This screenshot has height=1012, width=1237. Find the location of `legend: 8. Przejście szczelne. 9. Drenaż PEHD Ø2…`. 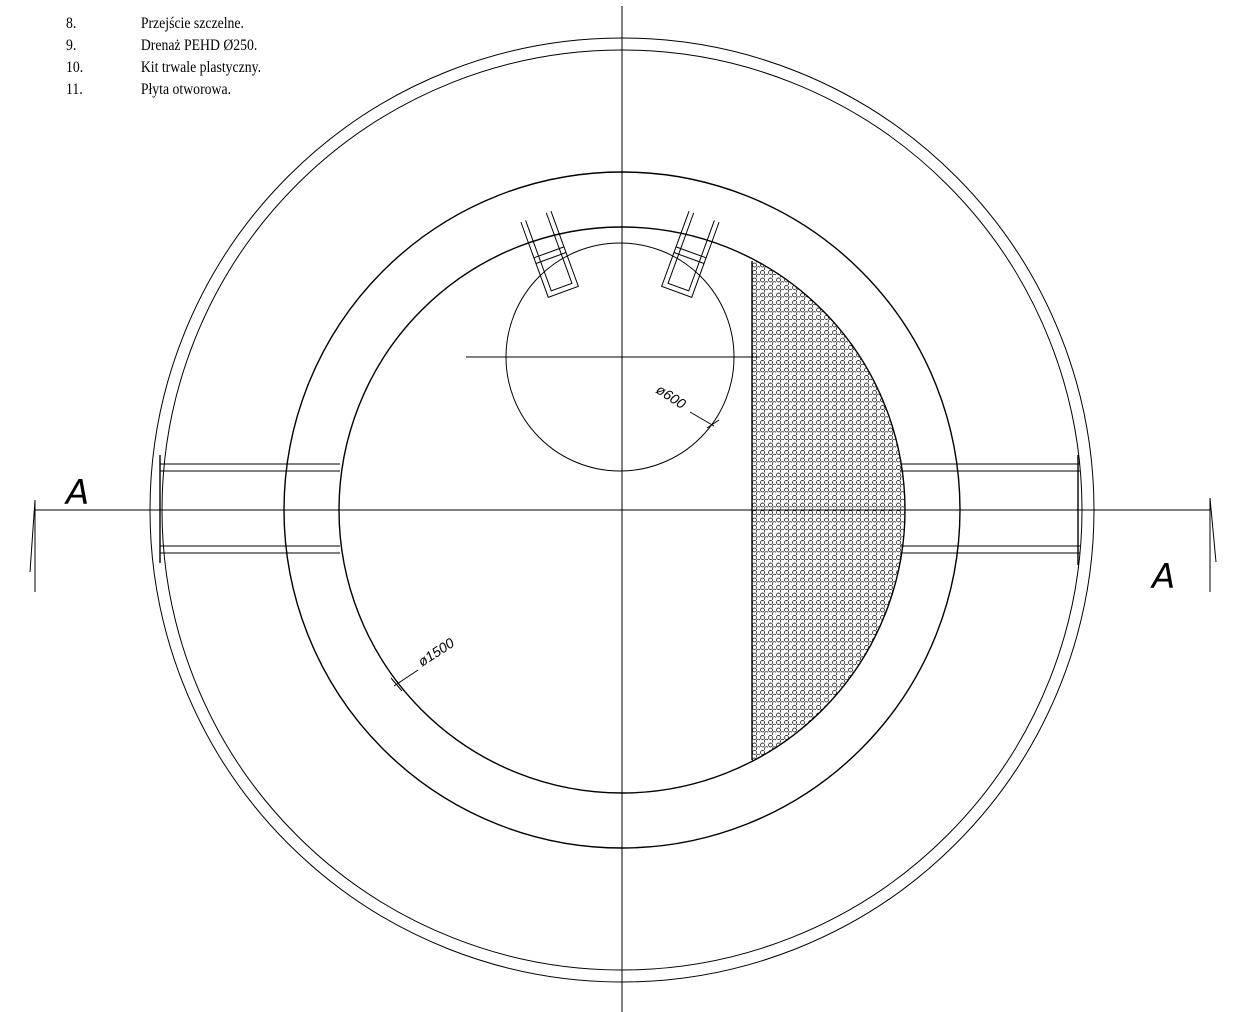

legend: 8. Przejście szczelne. 9. Drenaż PEHD Ø2… is located at coordinates (210, 70).